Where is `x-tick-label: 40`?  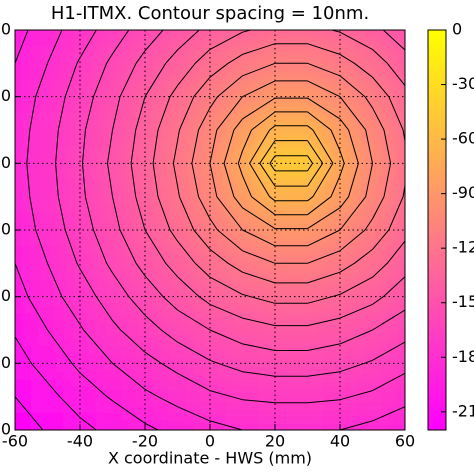 x-tick-label: 40 is located at coordinates (340, 441).